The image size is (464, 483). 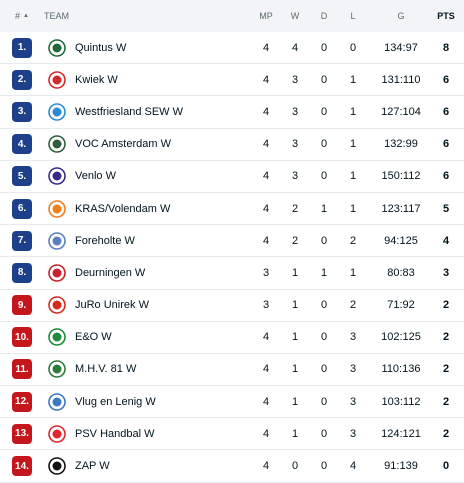 I want to click on table-row: 1. Quintus W 4 4 0 0 134:97 8, so click(x=232, y=48).